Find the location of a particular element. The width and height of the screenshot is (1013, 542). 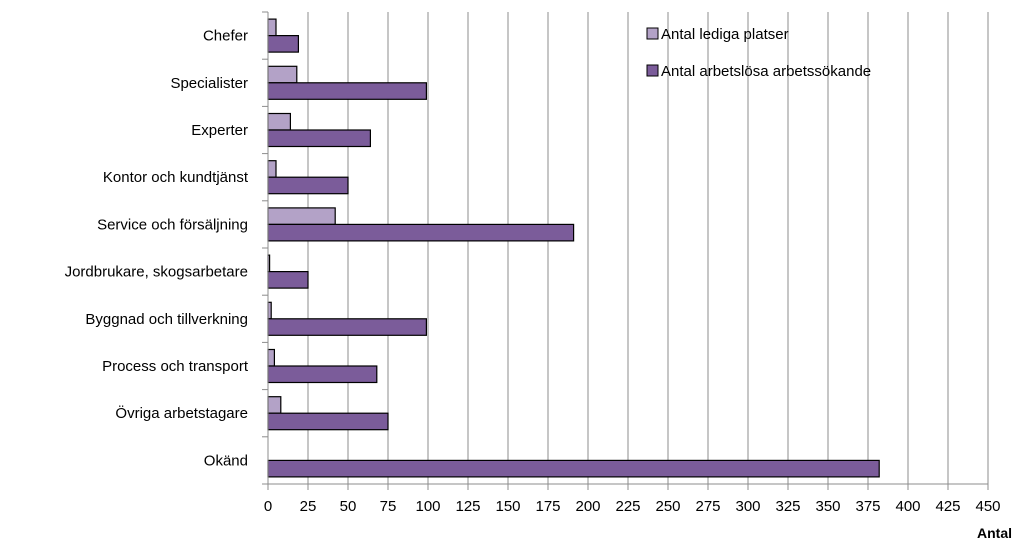

category-label: Byggnad och tillverkning is located at coordinates (166, 319).